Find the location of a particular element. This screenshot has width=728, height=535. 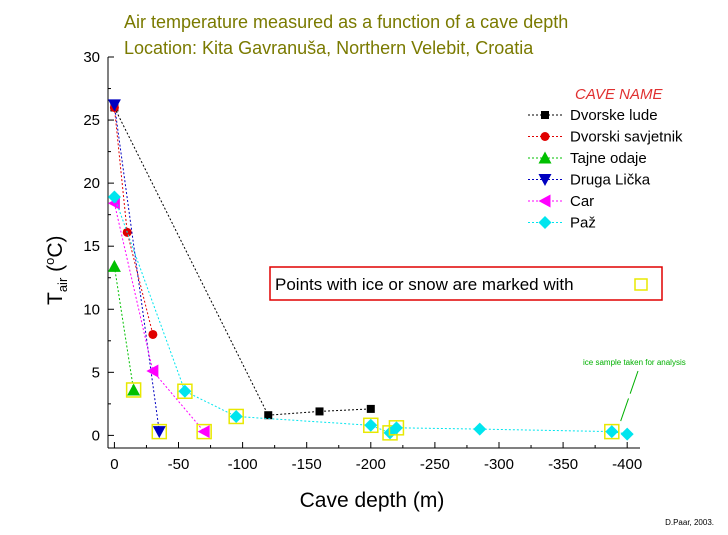

legend-label: Car is located at coordinates (582, 201).